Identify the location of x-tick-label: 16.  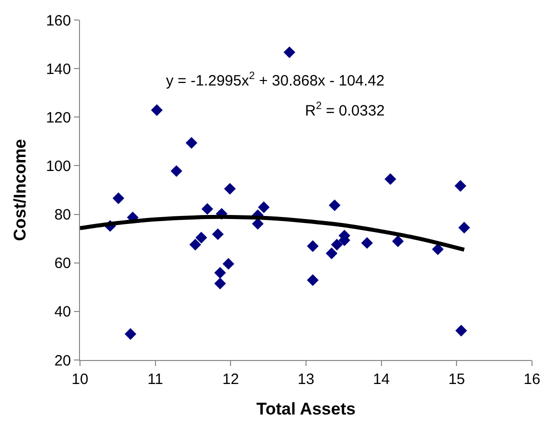
(532, 379).